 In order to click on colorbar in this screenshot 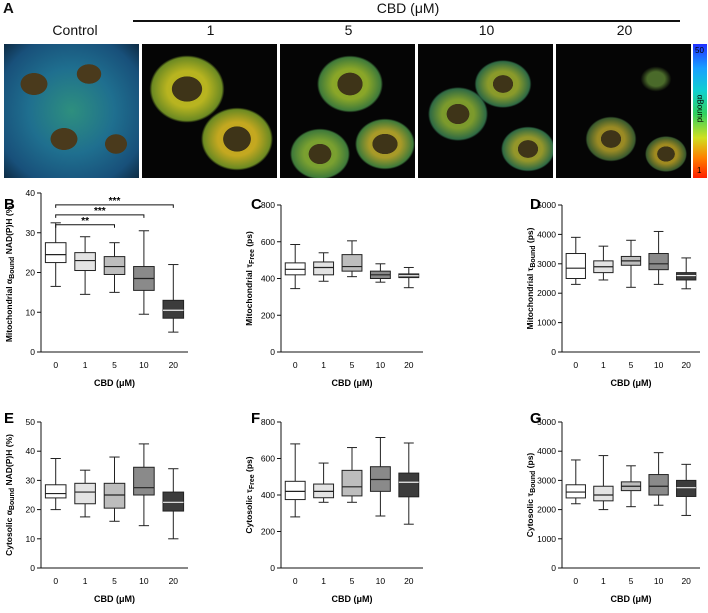, I will do `click(700, 111)`.